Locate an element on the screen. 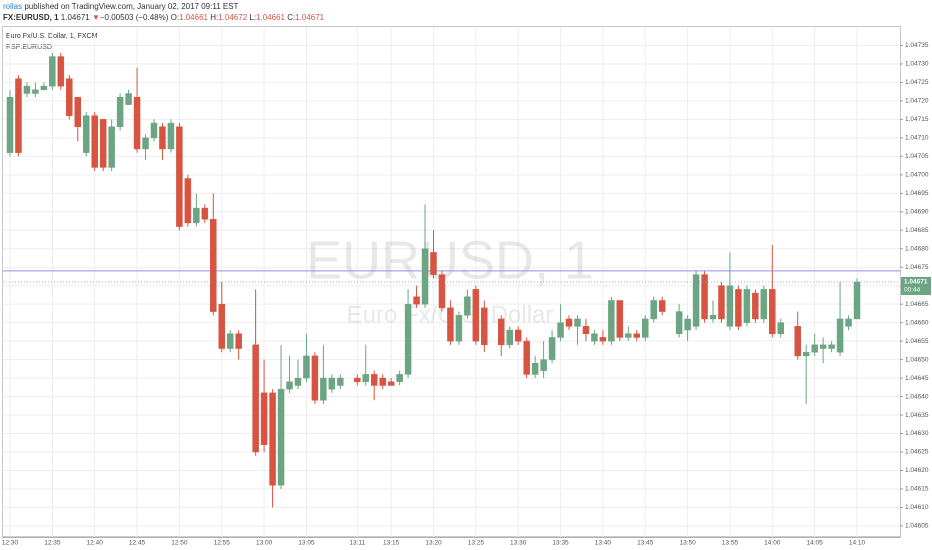 This screenshot has height=550, width=932. change: −0.00503 (−0.48%) is located at coordinates (134, 17).